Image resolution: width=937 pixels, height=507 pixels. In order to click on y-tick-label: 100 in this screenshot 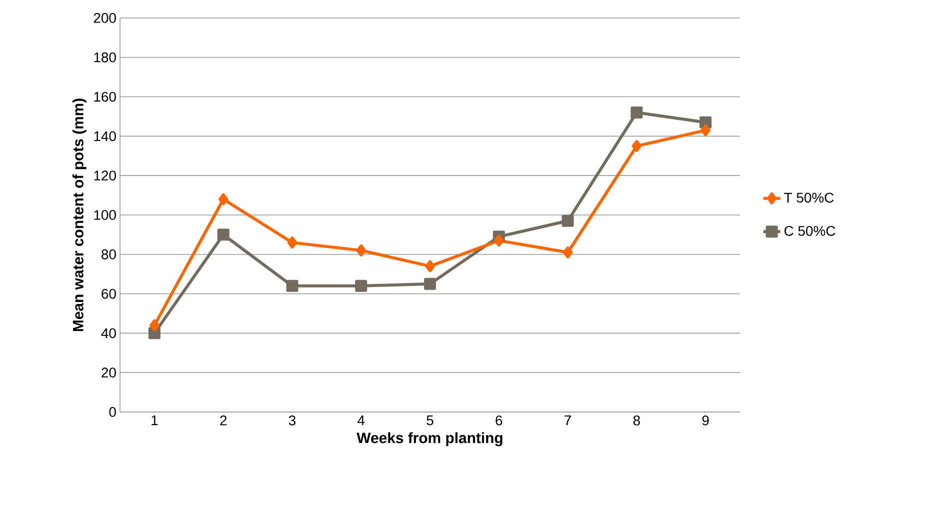, I will do `click(105, 215)`.